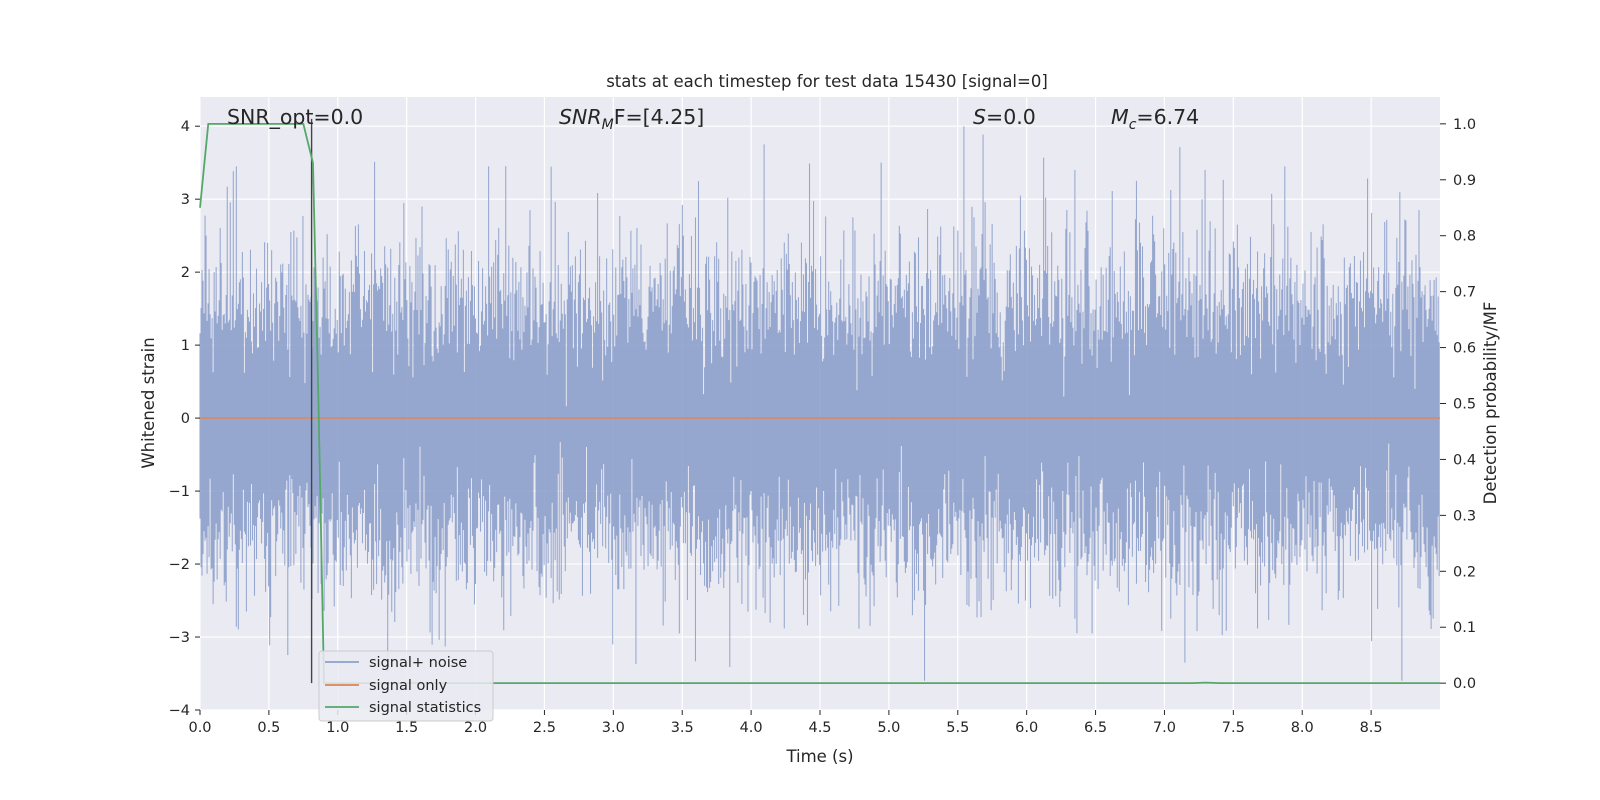  I want to click on annotation-s: S=0.0, so click(1004, 117).